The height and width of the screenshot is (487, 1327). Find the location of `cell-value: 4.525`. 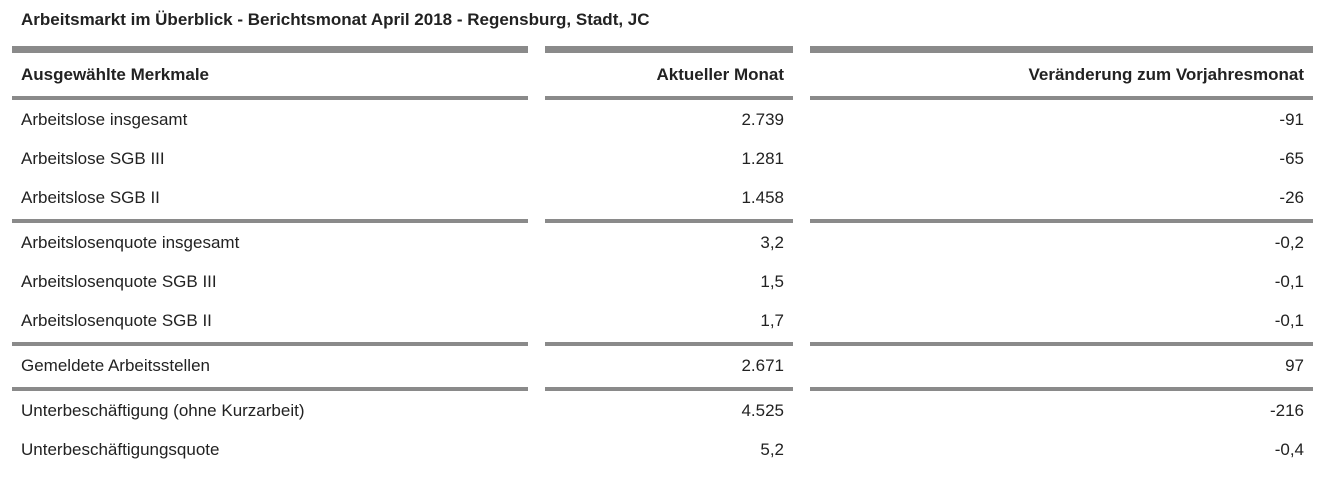

cell-value: 4.525 is located at coordinates (762, 410).